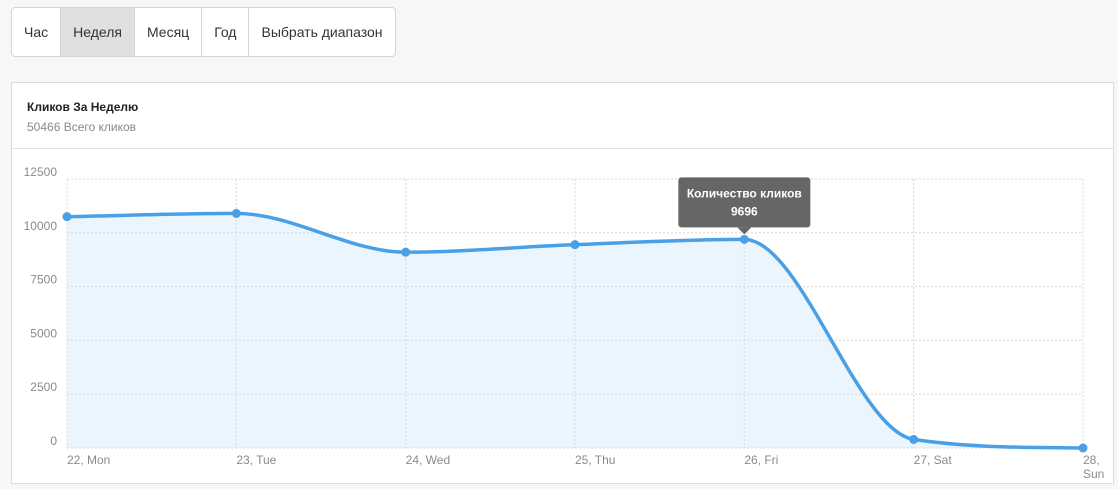 This screenshot has height=489, width=1118. Describe the element at coordinates (82, 127) in the screenshot. I see `panel-subtitle: 50466 Всего кликов` at that location.